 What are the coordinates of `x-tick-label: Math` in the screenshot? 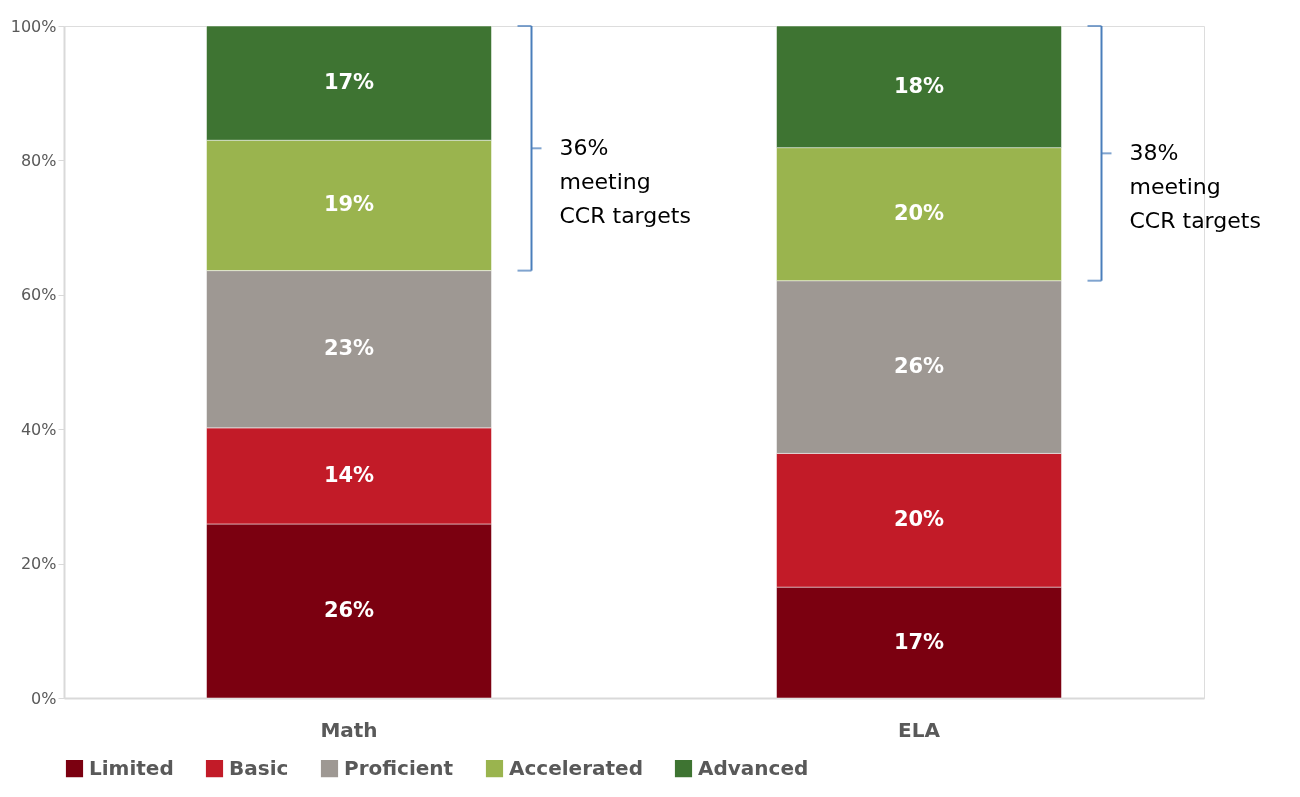 It's located at (349, 729).